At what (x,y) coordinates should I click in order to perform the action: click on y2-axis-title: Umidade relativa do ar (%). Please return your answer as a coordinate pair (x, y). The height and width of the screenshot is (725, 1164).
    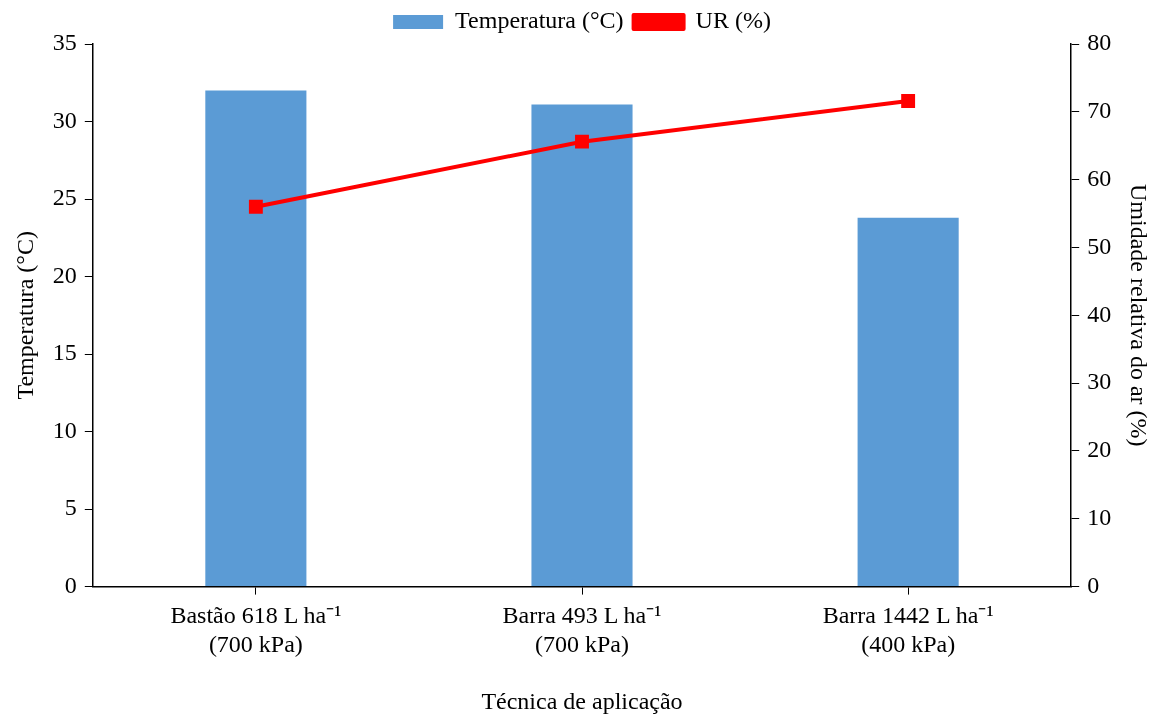
    Looking at the image, I should click on (1139, 315).